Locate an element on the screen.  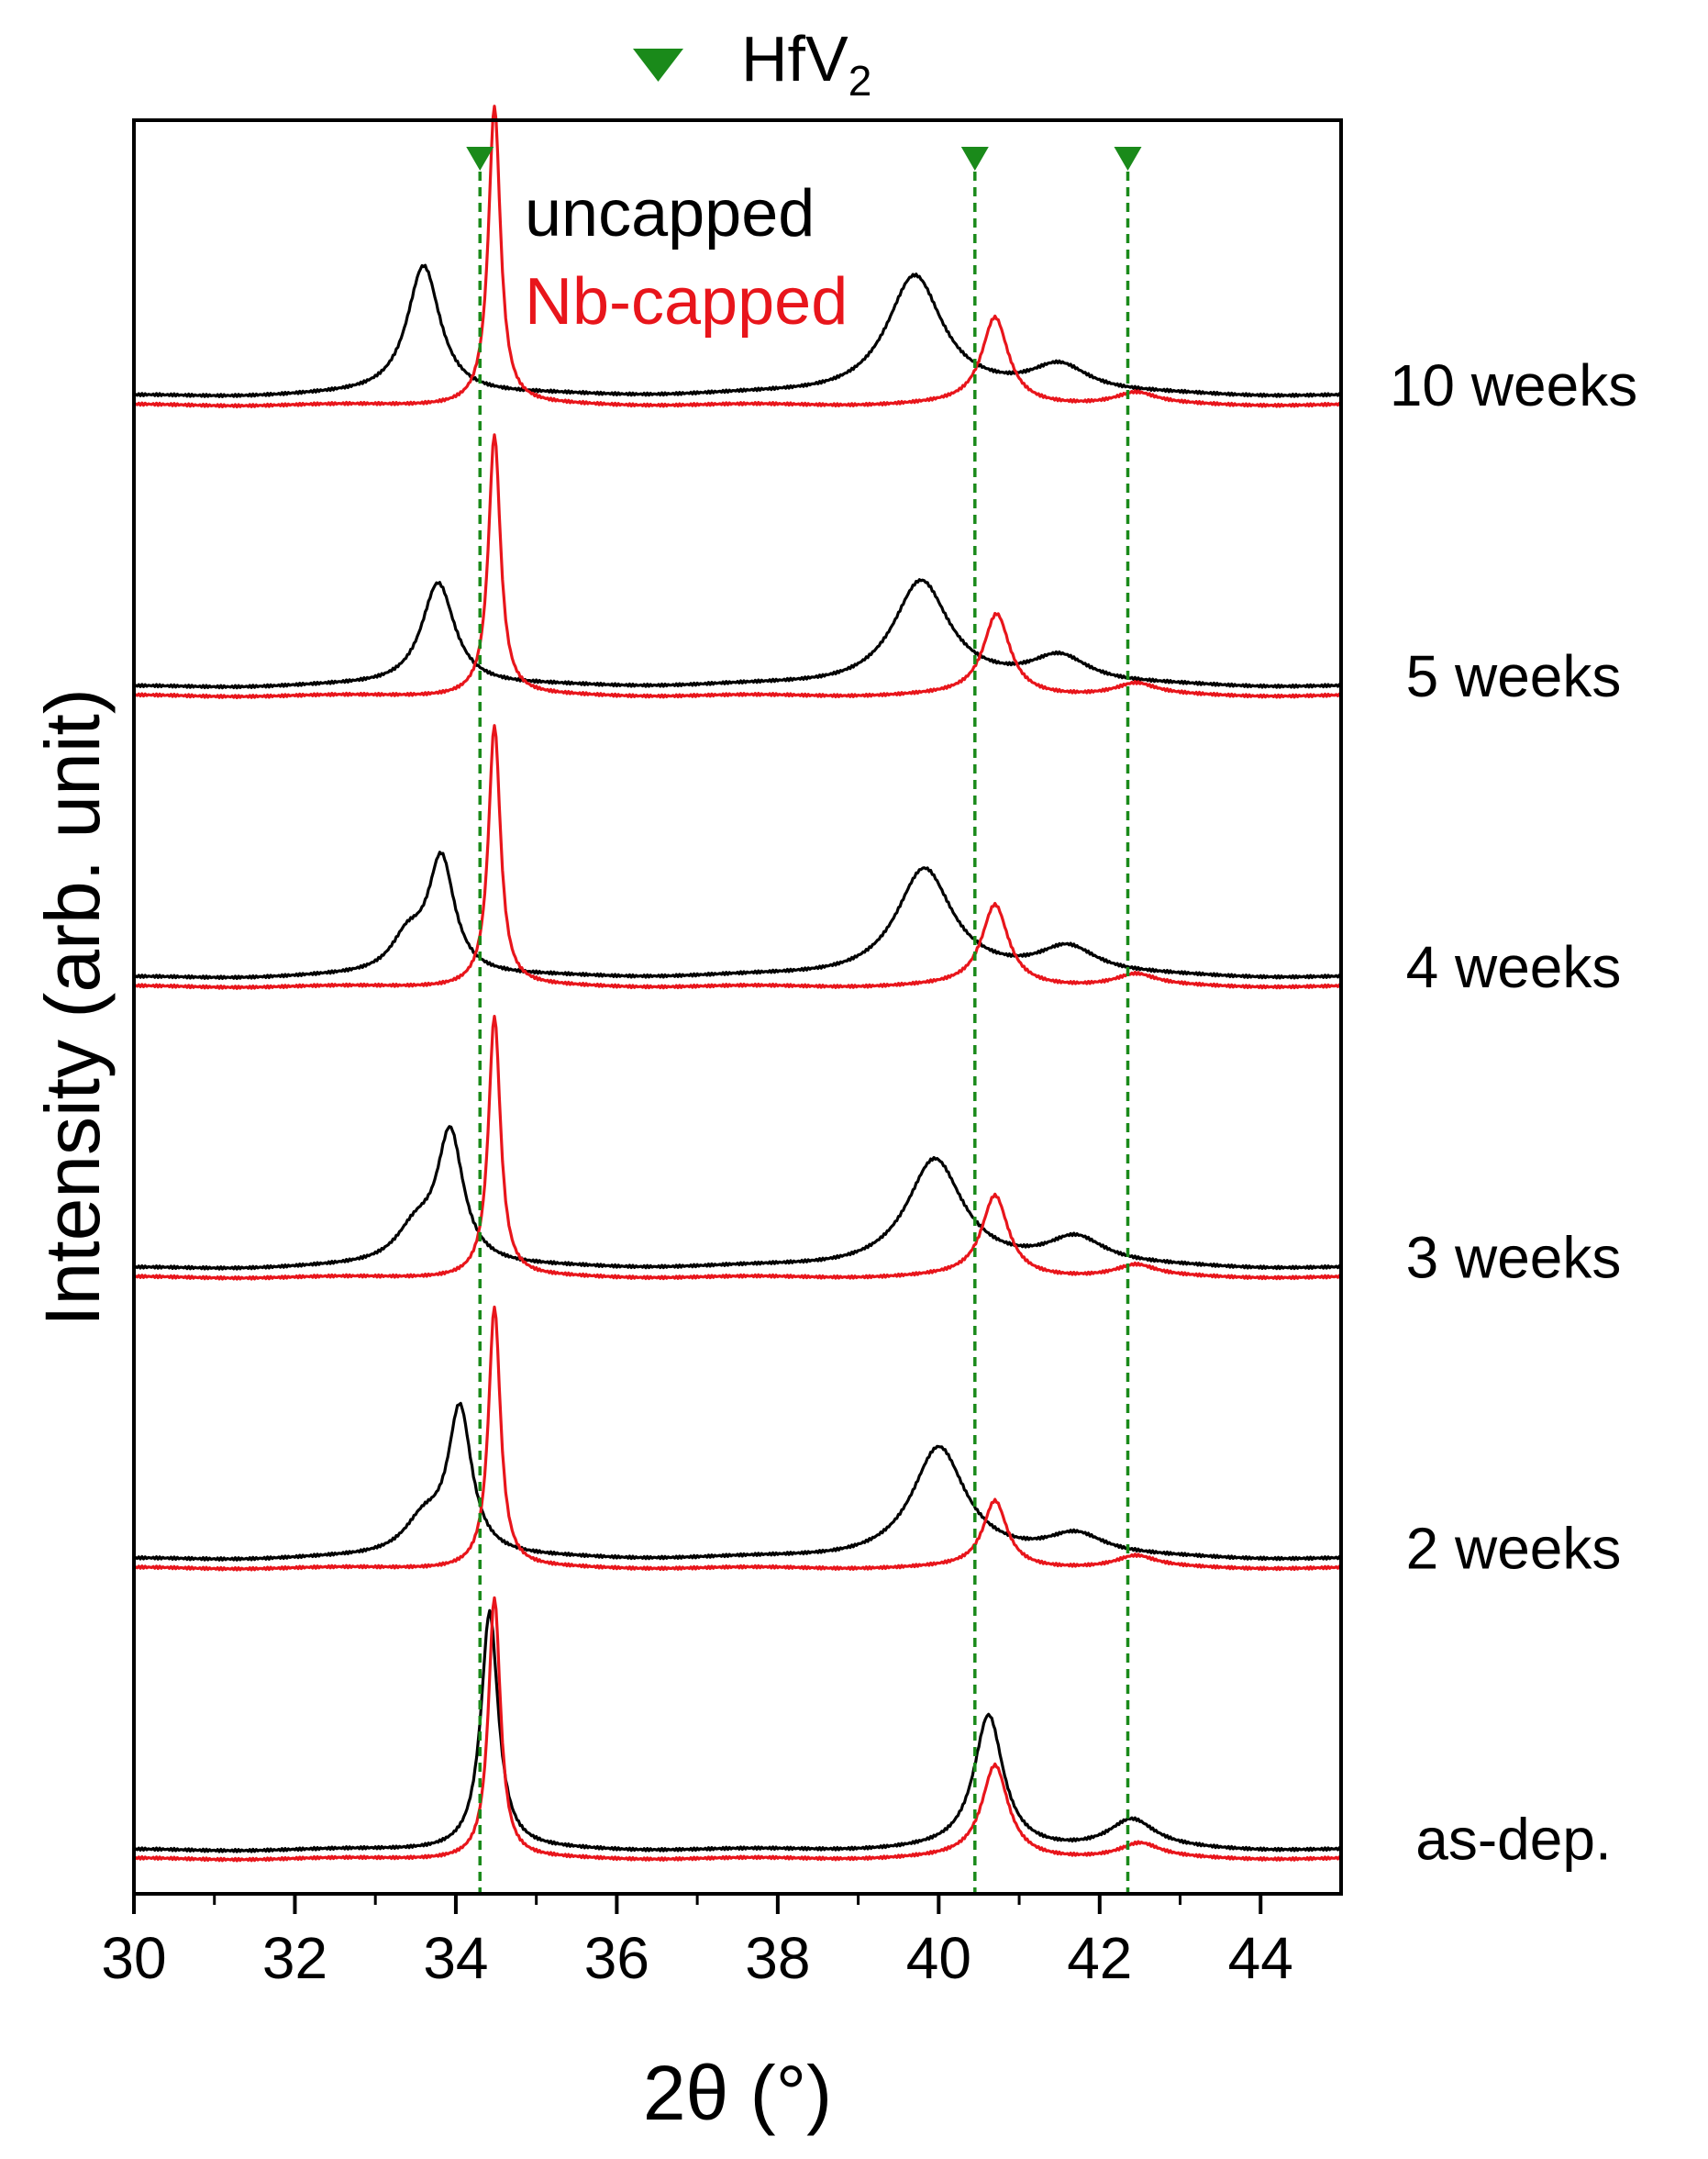
hfv2-label-subscript: 2 is located at coordinates (860, 81).